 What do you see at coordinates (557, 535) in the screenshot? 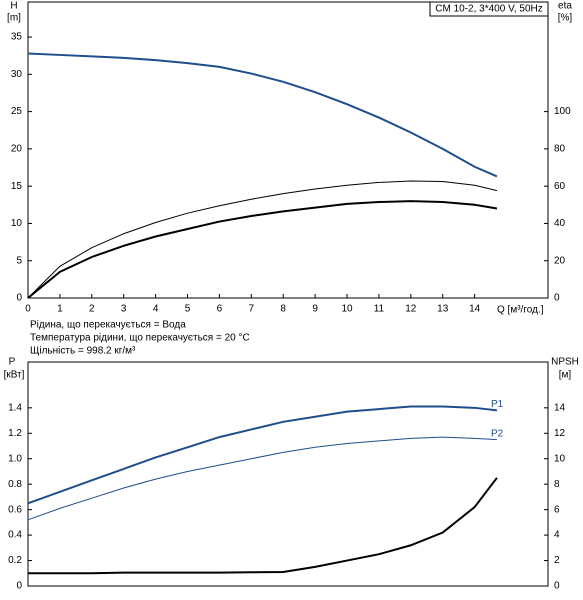
I see `y2-tick-label: 4` at bounding box center [557, 535].